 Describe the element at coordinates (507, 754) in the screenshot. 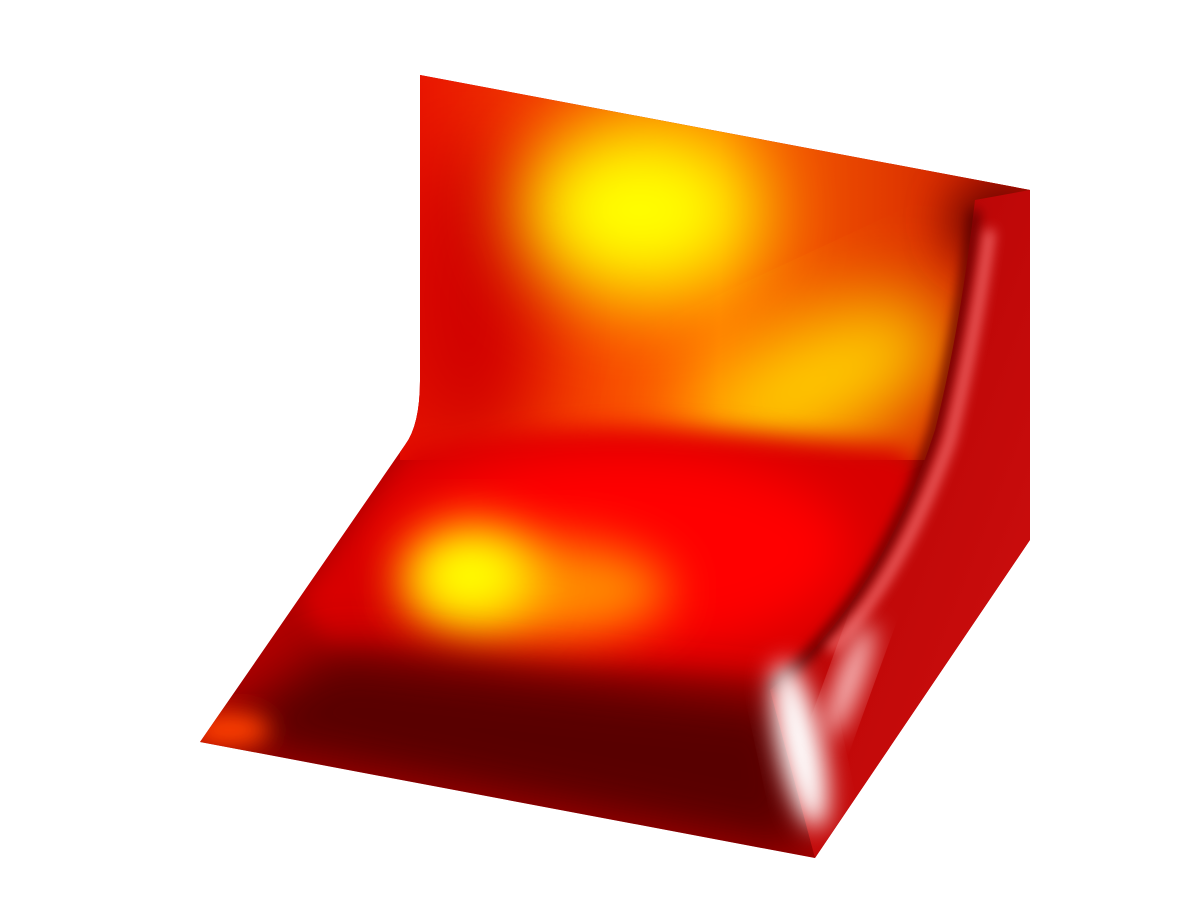

I see `front-rim` at that location.